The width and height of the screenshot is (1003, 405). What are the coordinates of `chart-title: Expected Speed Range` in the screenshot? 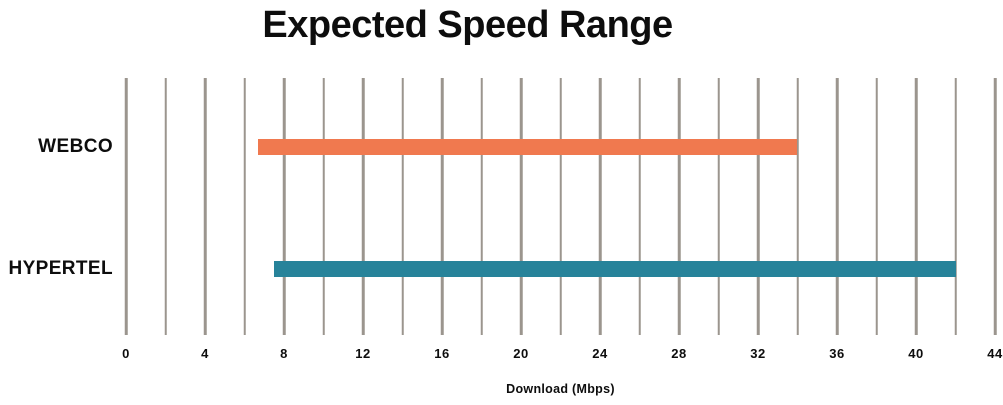 It's located at (467, 25).